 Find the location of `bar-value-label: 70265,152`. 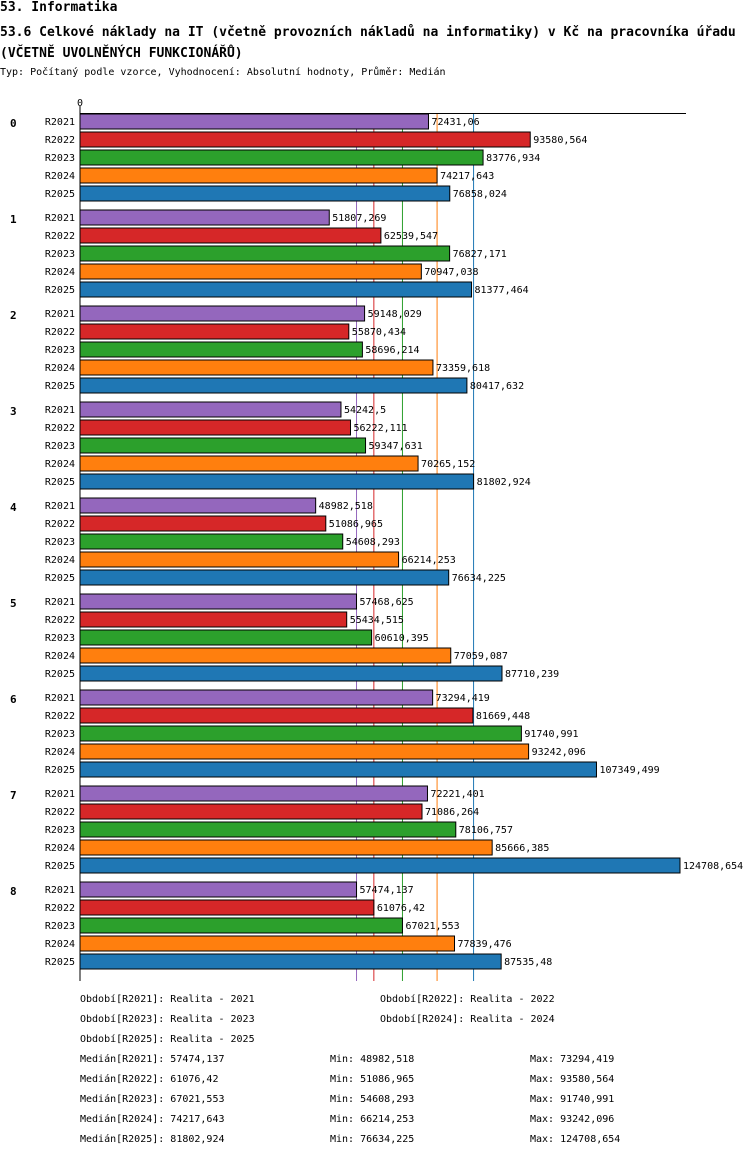

bar-value-label: 70265,152 is located at coordinates (448, 464).